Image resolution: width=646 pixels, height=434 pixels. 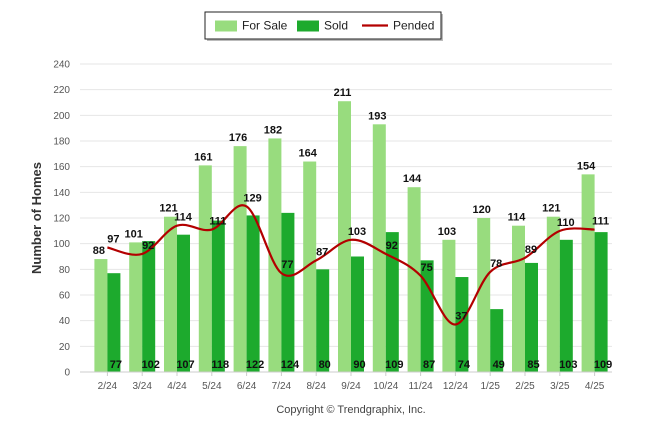 What do you see at coordinates (336, 26) in the screenshot?
I see `legend-sold-label: Sold` at bounding box center [336, 26].